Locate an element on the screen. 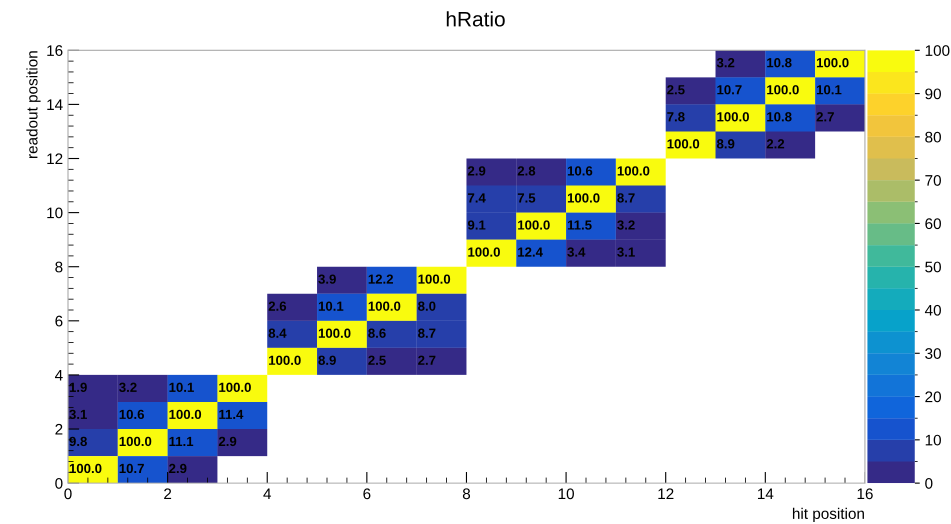 The image size is (951, 524). color-bar-label: 50 is located at coordinates (933, 267).